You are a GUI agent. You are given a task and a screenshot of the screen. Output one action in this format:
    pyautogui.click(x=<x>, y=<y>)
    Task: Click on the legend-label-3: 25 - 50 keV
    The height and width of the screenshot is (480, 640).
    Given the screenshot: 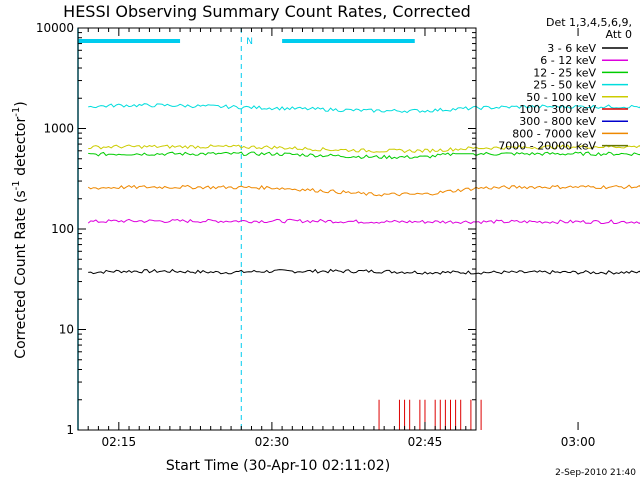 What is the action you would take?
    pyautogui.click(x=564, y=85)
    